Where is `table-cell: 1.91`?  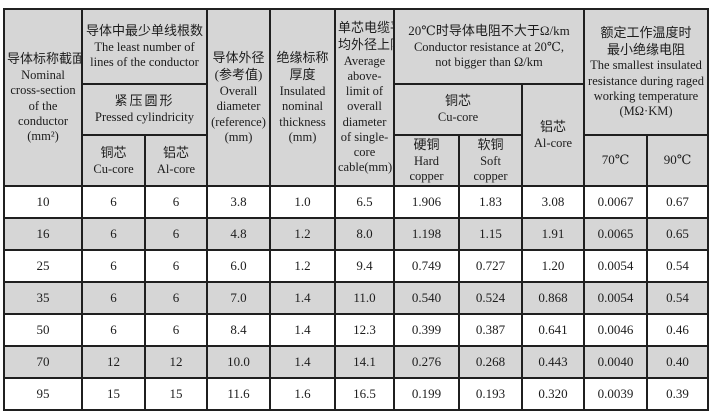
table-cell: 1.91 is located at coordinates (553, 234).